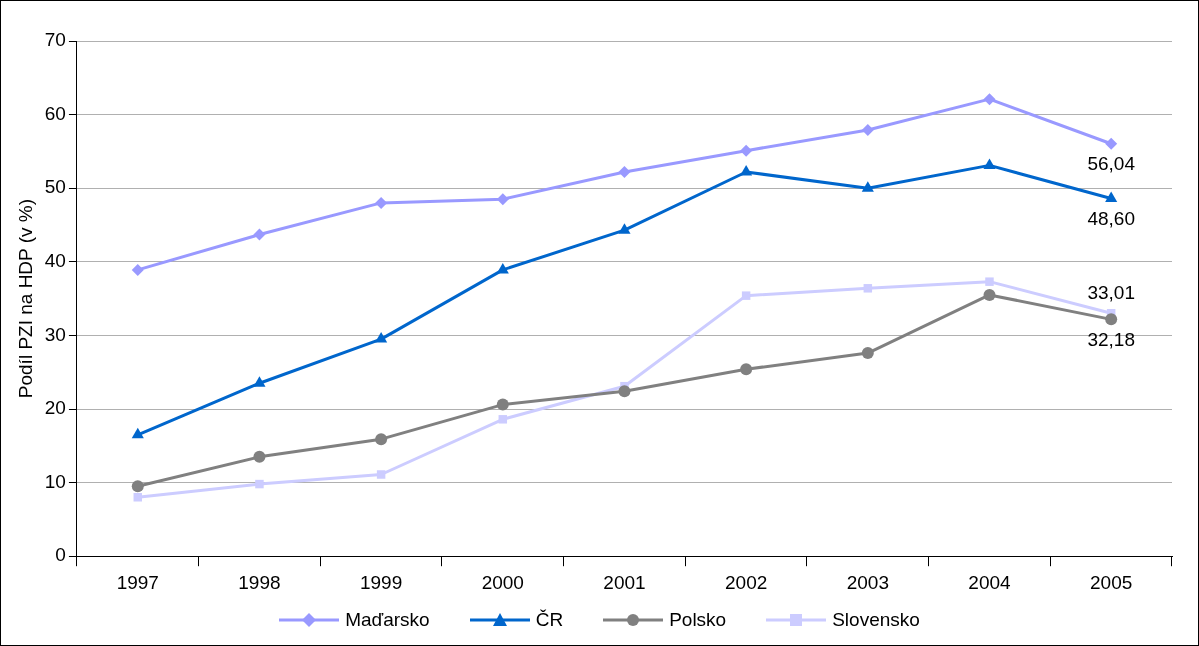 The image size is (1199, 646). What do you see at coordinates (1111, 292) in the screenshot?
I see `data-label: 33,01` at bounding box center [1111, 292].